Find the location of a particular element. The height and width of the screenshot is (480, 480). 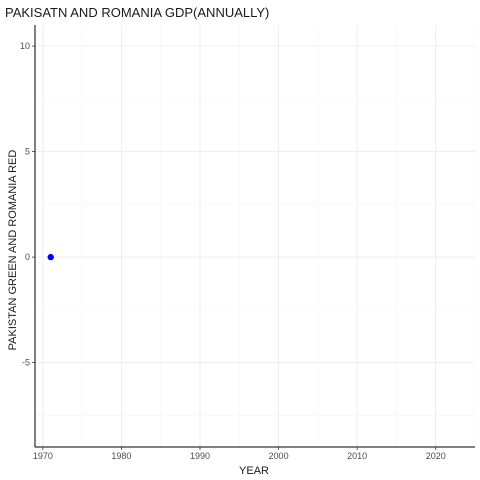

x-tick-label: 1990 is located at coordinates (200, 456).